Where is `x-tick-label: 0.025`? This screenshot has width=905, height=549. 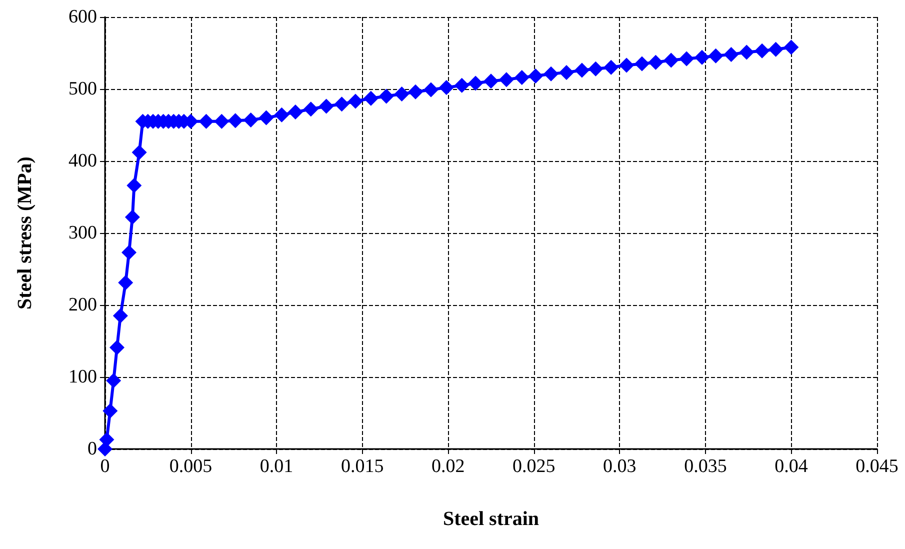 x-tick-label: 0.025 is located at coordinates (534, 466).